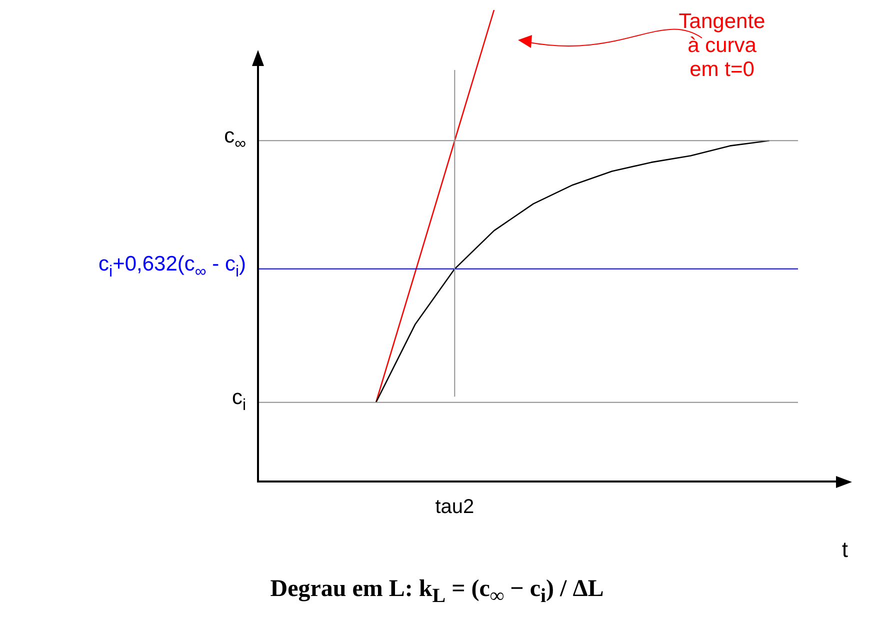  What do you see at coordinates (845, 549) in the screenshot?
I see `x-axis-title: t` at bounding box center [845, 549].